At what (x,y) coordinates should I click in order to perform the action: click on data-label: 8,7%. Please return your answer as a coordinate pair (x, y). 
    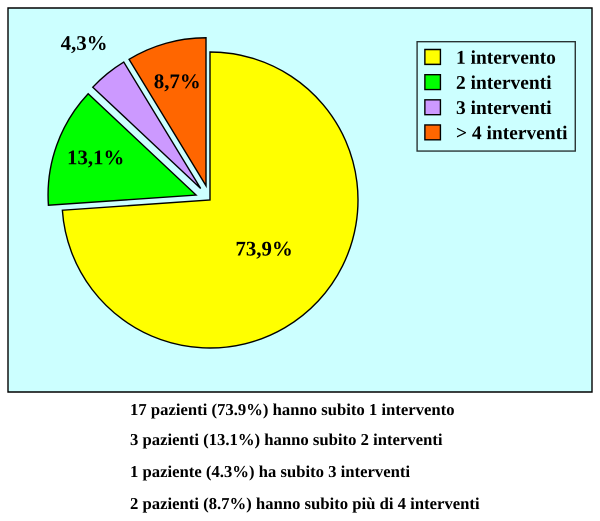
    Looking at the image, I should click on (176, 83).